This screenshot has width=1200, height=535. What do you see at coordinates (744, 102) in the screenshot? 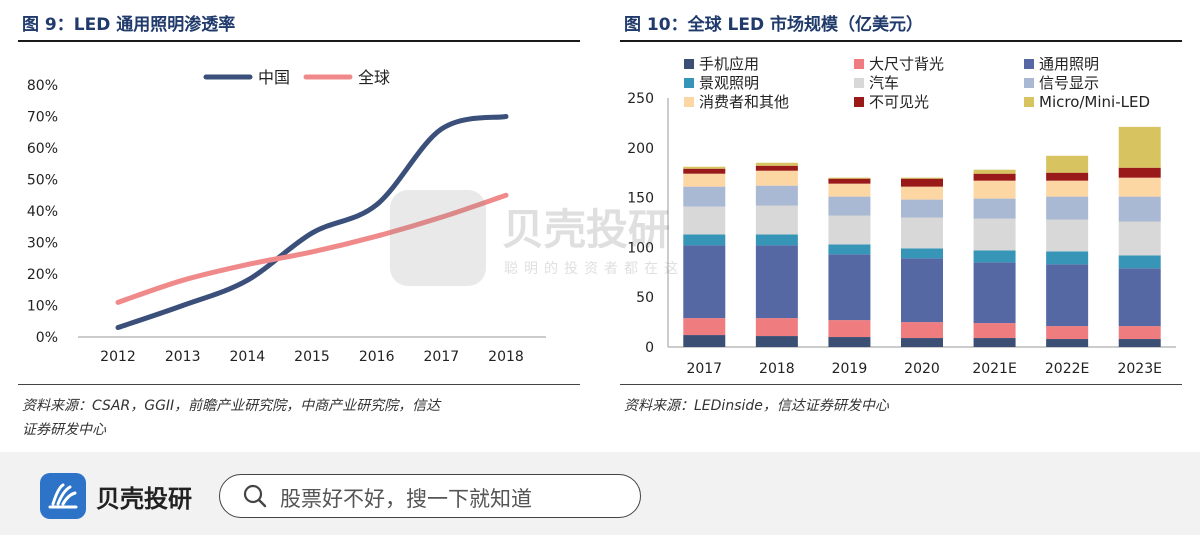
I see `legend-label: 消费者和其他` at bounding box center [744, 102].